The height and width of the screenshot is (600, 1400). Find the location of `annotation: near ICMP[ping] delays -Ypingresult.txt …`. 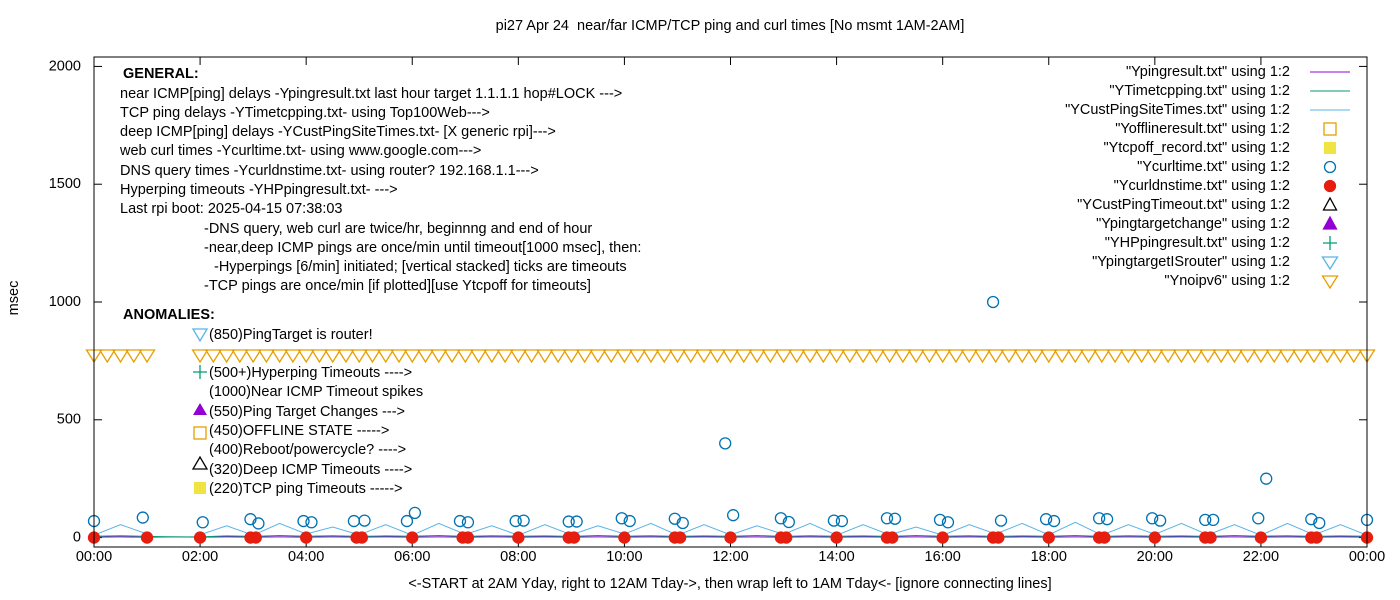

annotation: near ICMP[ping] delays -Ypingresult.txt … is located at coordinates (371, 94).